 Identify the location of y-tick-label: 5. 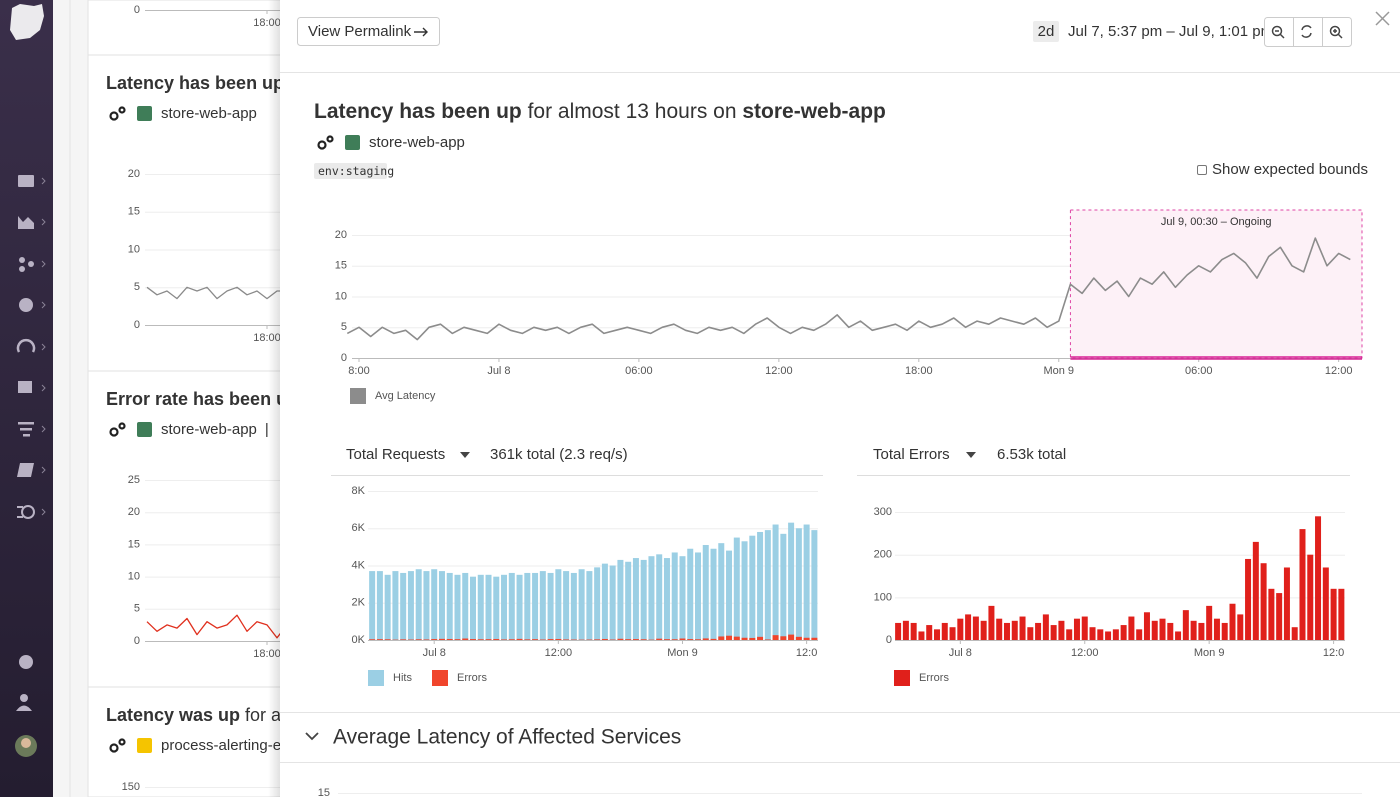
(344, 327).